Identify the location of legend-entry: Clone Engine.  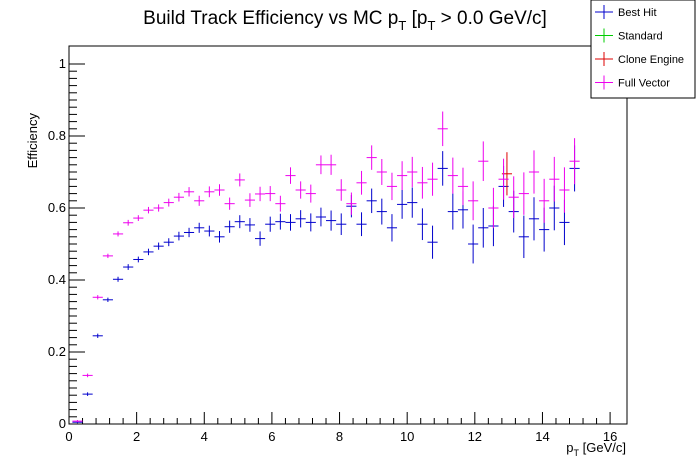
(639, 59).